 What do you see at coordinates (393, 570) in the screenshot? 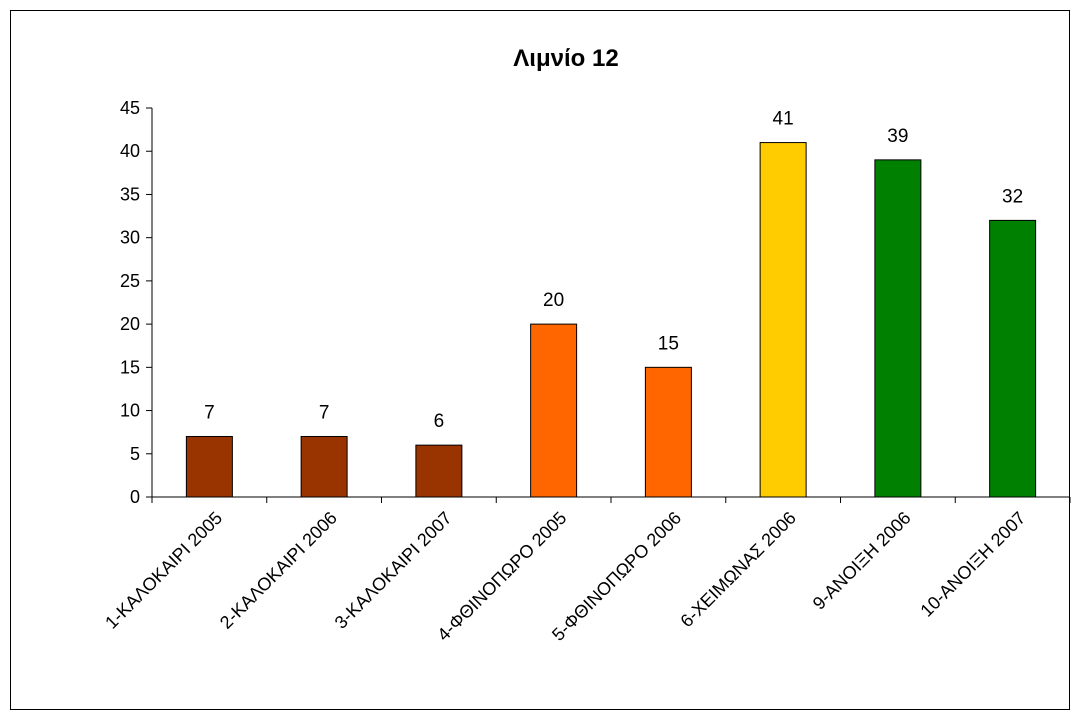
I see `category-label: 3-ΚΑΛΟΚΑΙΡΙ 2007` at bounding box center [393, 570].